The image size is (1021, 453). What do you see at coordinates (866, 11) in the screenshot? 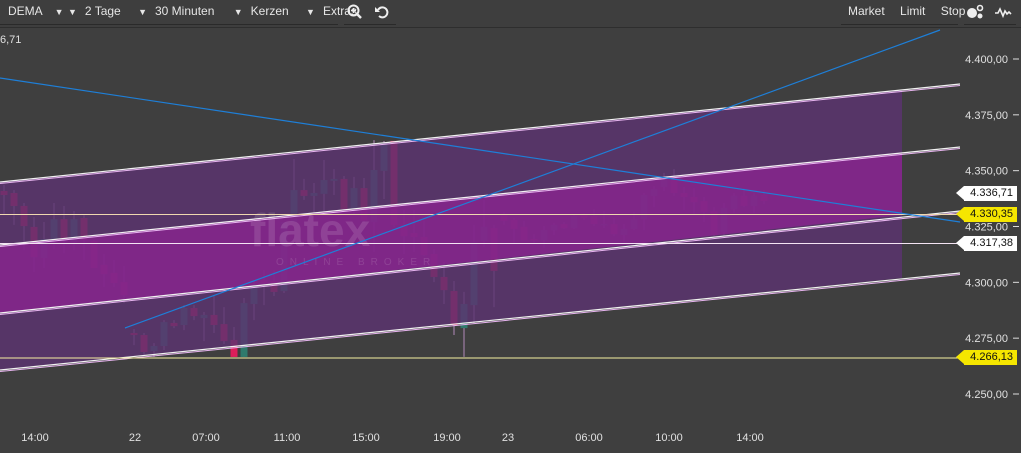
I see `market-order-button: Market` at bounding box center [866, 11].